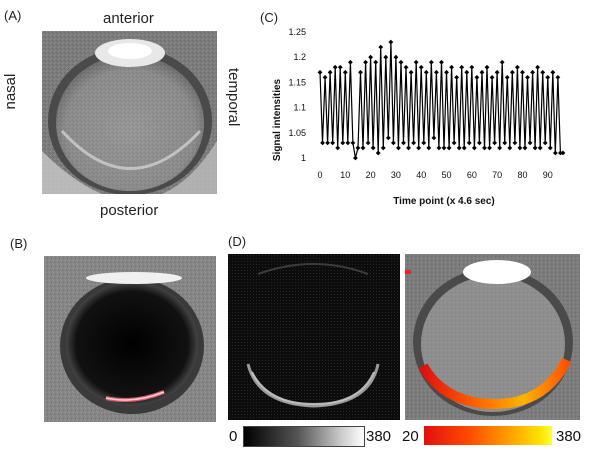 This screenshot has height=452, width=602. What do you see at coordinates (303, 158) in the screenshot?
I see `y-tick-label: 1` at bounding box center [303, 158].